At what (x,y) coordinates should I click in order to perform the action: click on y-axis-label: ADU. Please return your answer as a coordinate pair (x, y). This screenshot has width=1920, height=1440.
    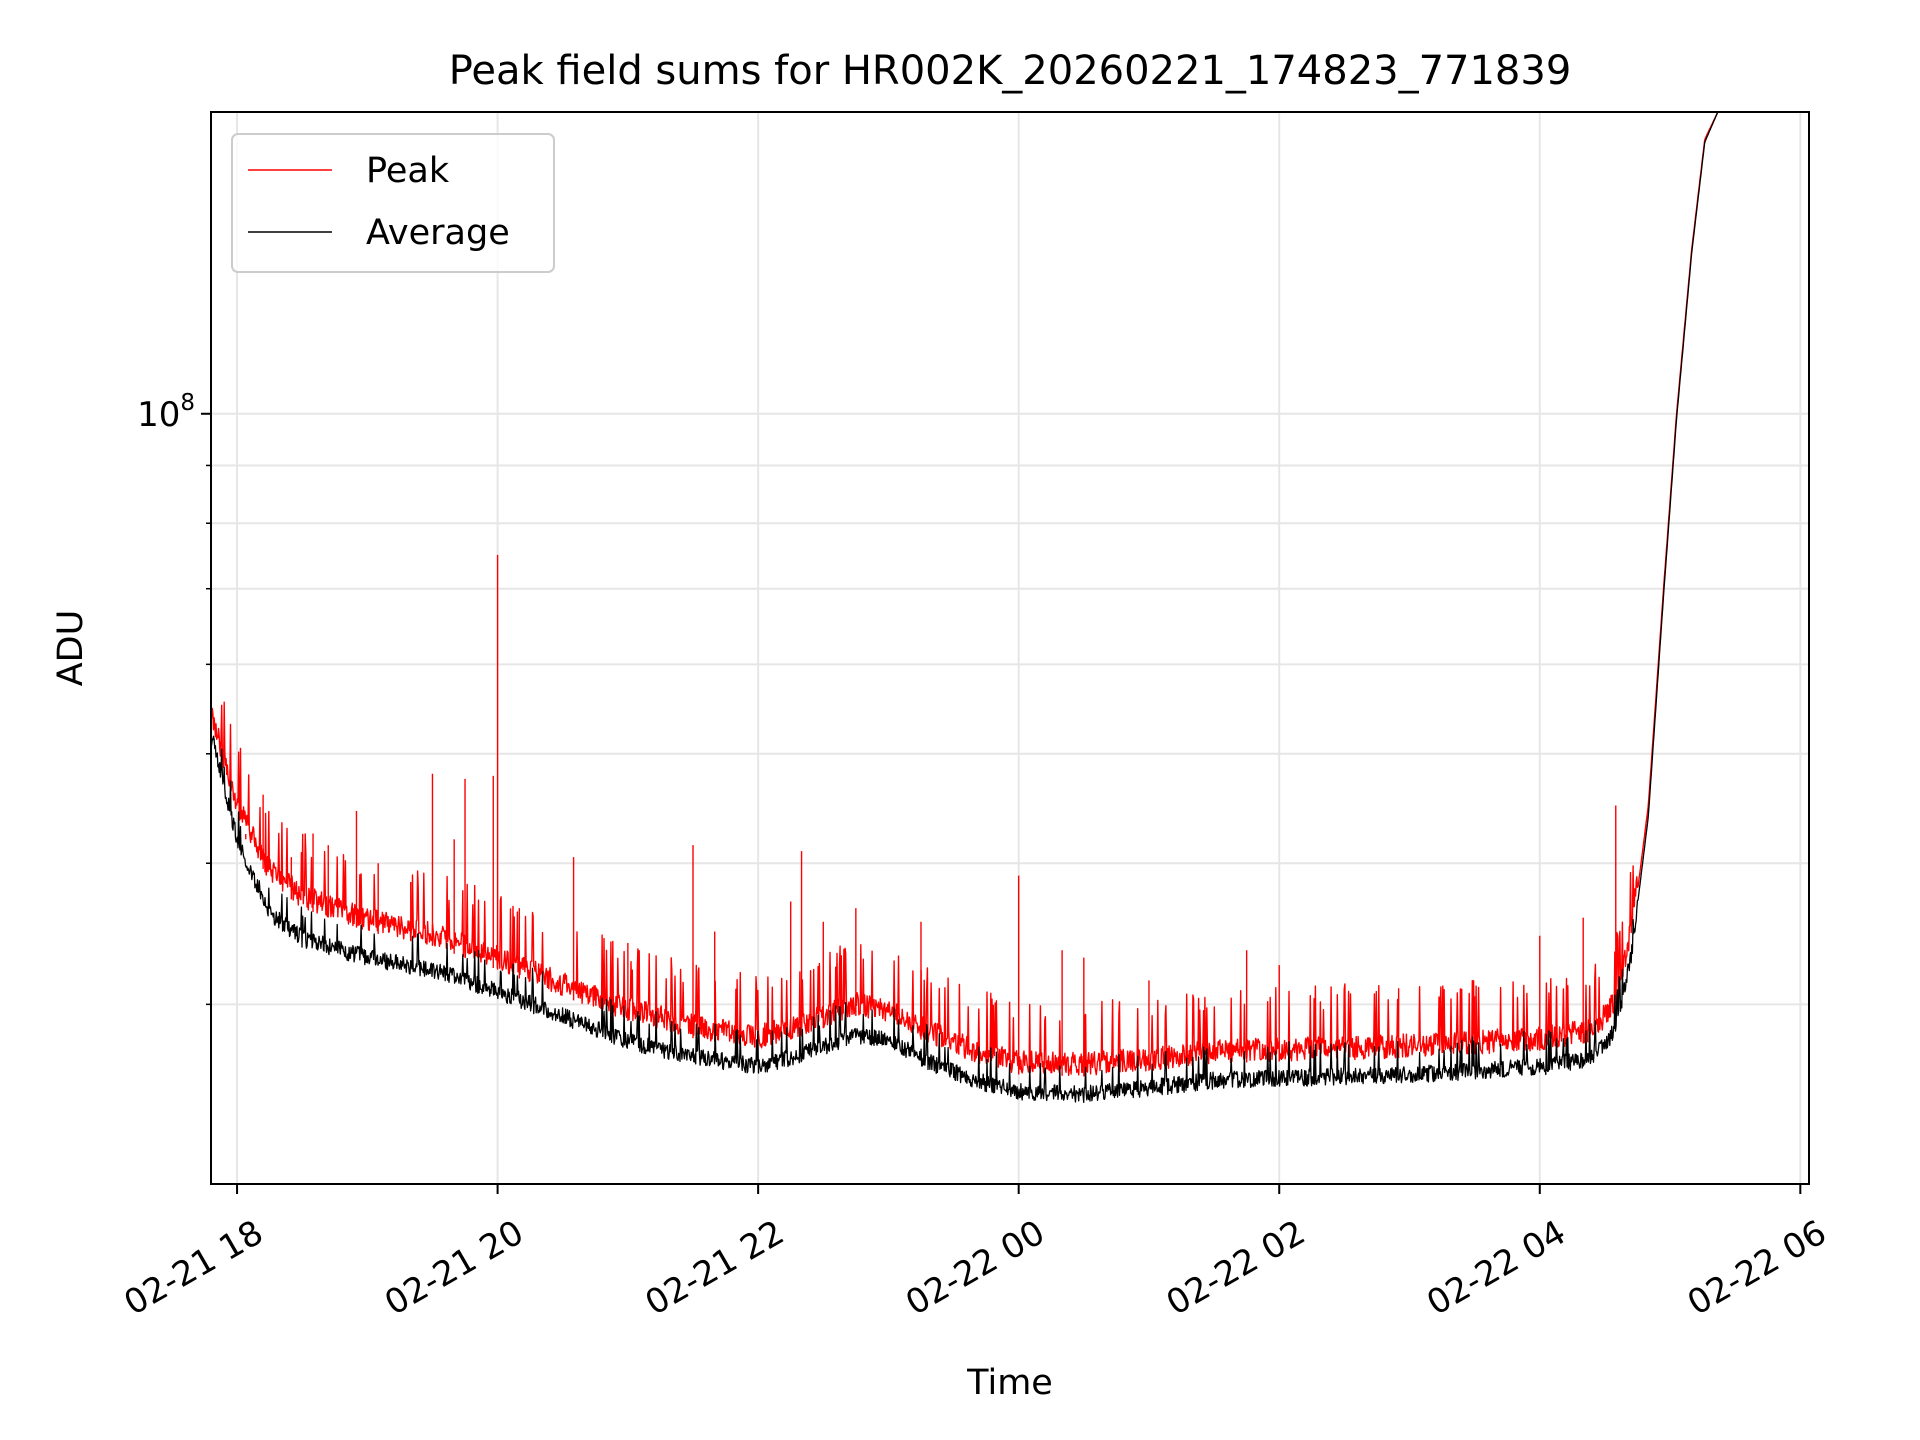
    Looking at the image, I should click on (71, 648).